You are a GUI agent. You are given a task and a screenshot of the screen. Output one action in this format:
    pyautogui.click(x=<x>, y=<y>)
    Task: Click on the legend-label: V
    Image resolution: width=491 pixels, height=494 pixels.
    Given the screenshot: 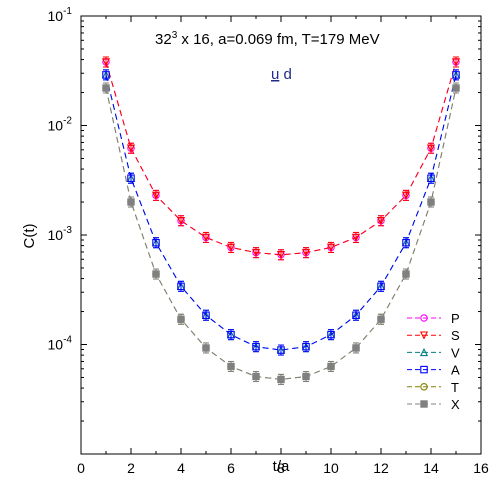 What is the action you would take?
    pyautogui.click(x=455, y=352)
    